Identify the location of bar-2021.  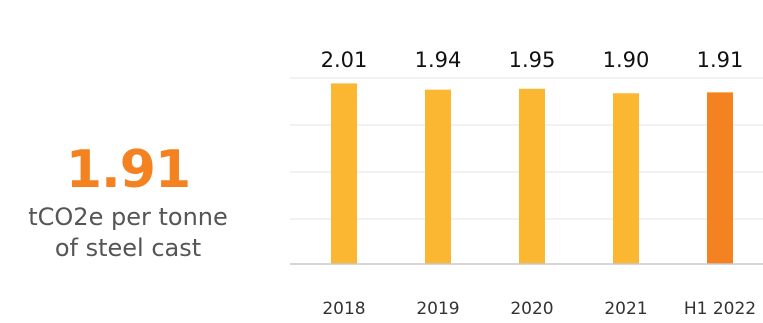
(626, 178).